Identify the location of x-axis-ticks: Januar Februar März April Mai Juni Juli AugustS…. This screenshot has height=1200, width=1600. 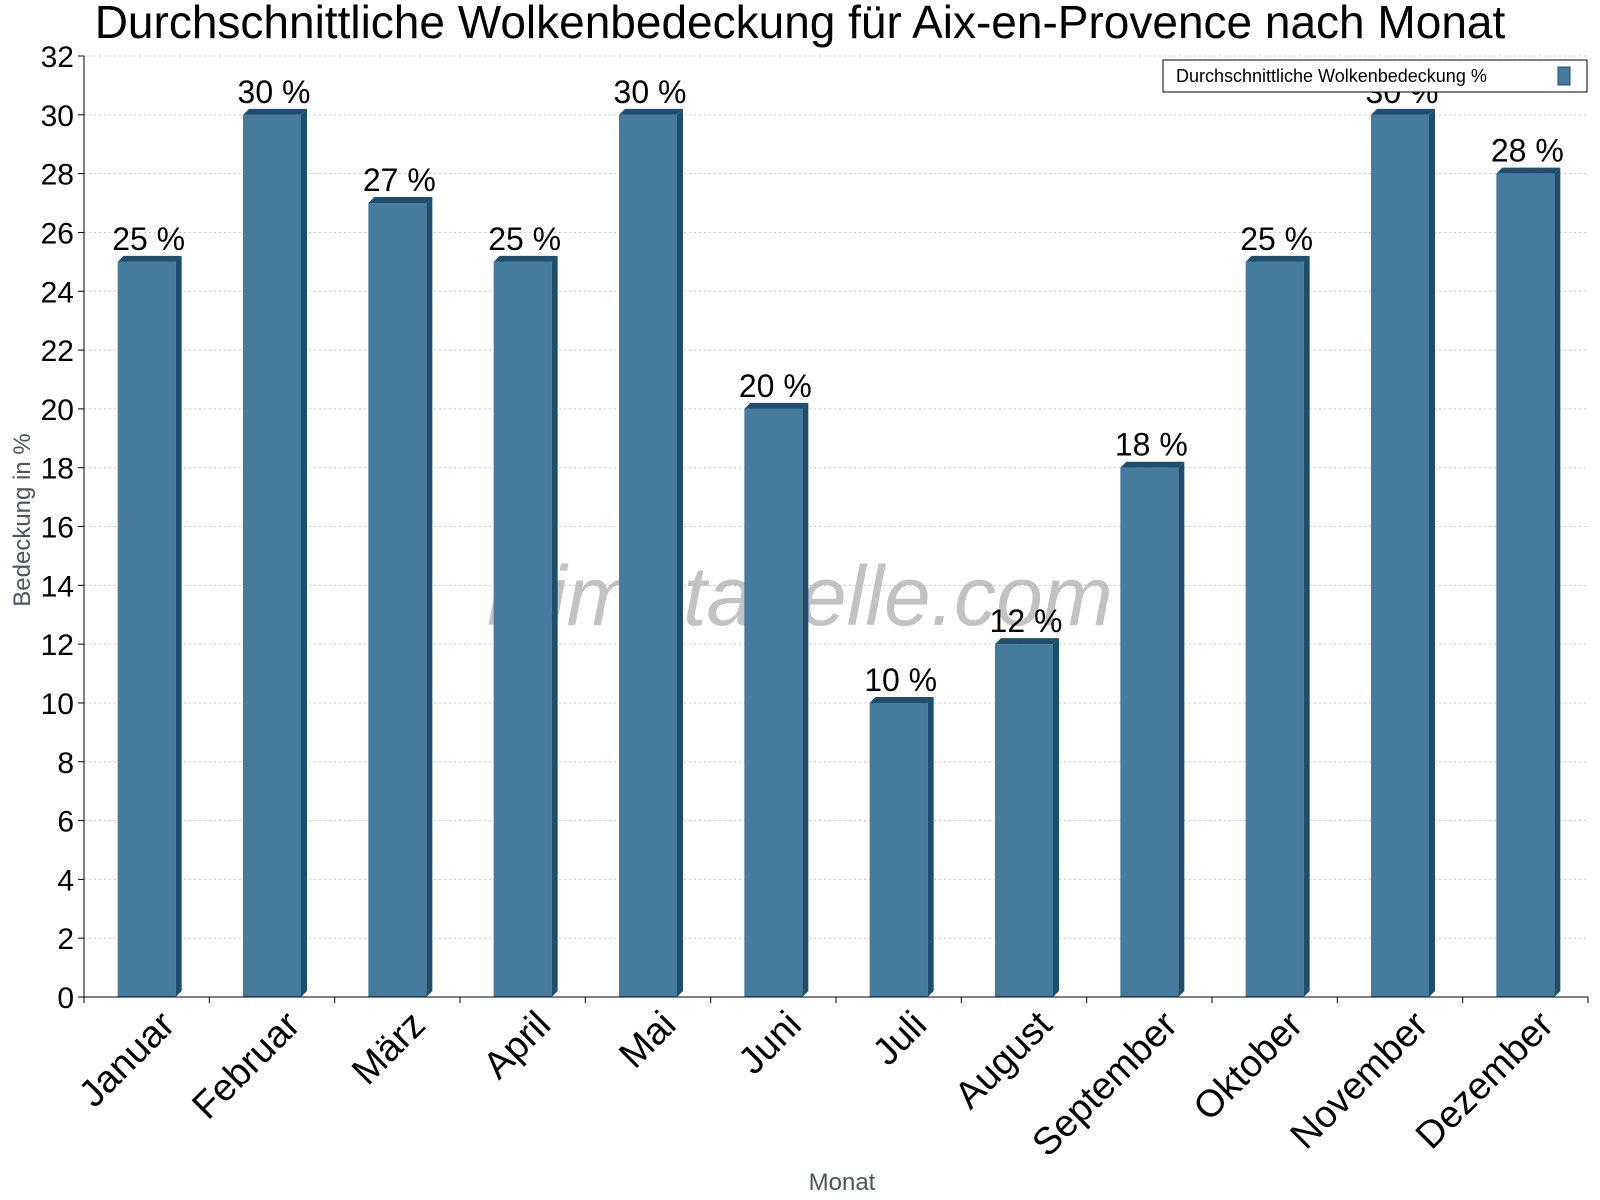
(830, 1081).